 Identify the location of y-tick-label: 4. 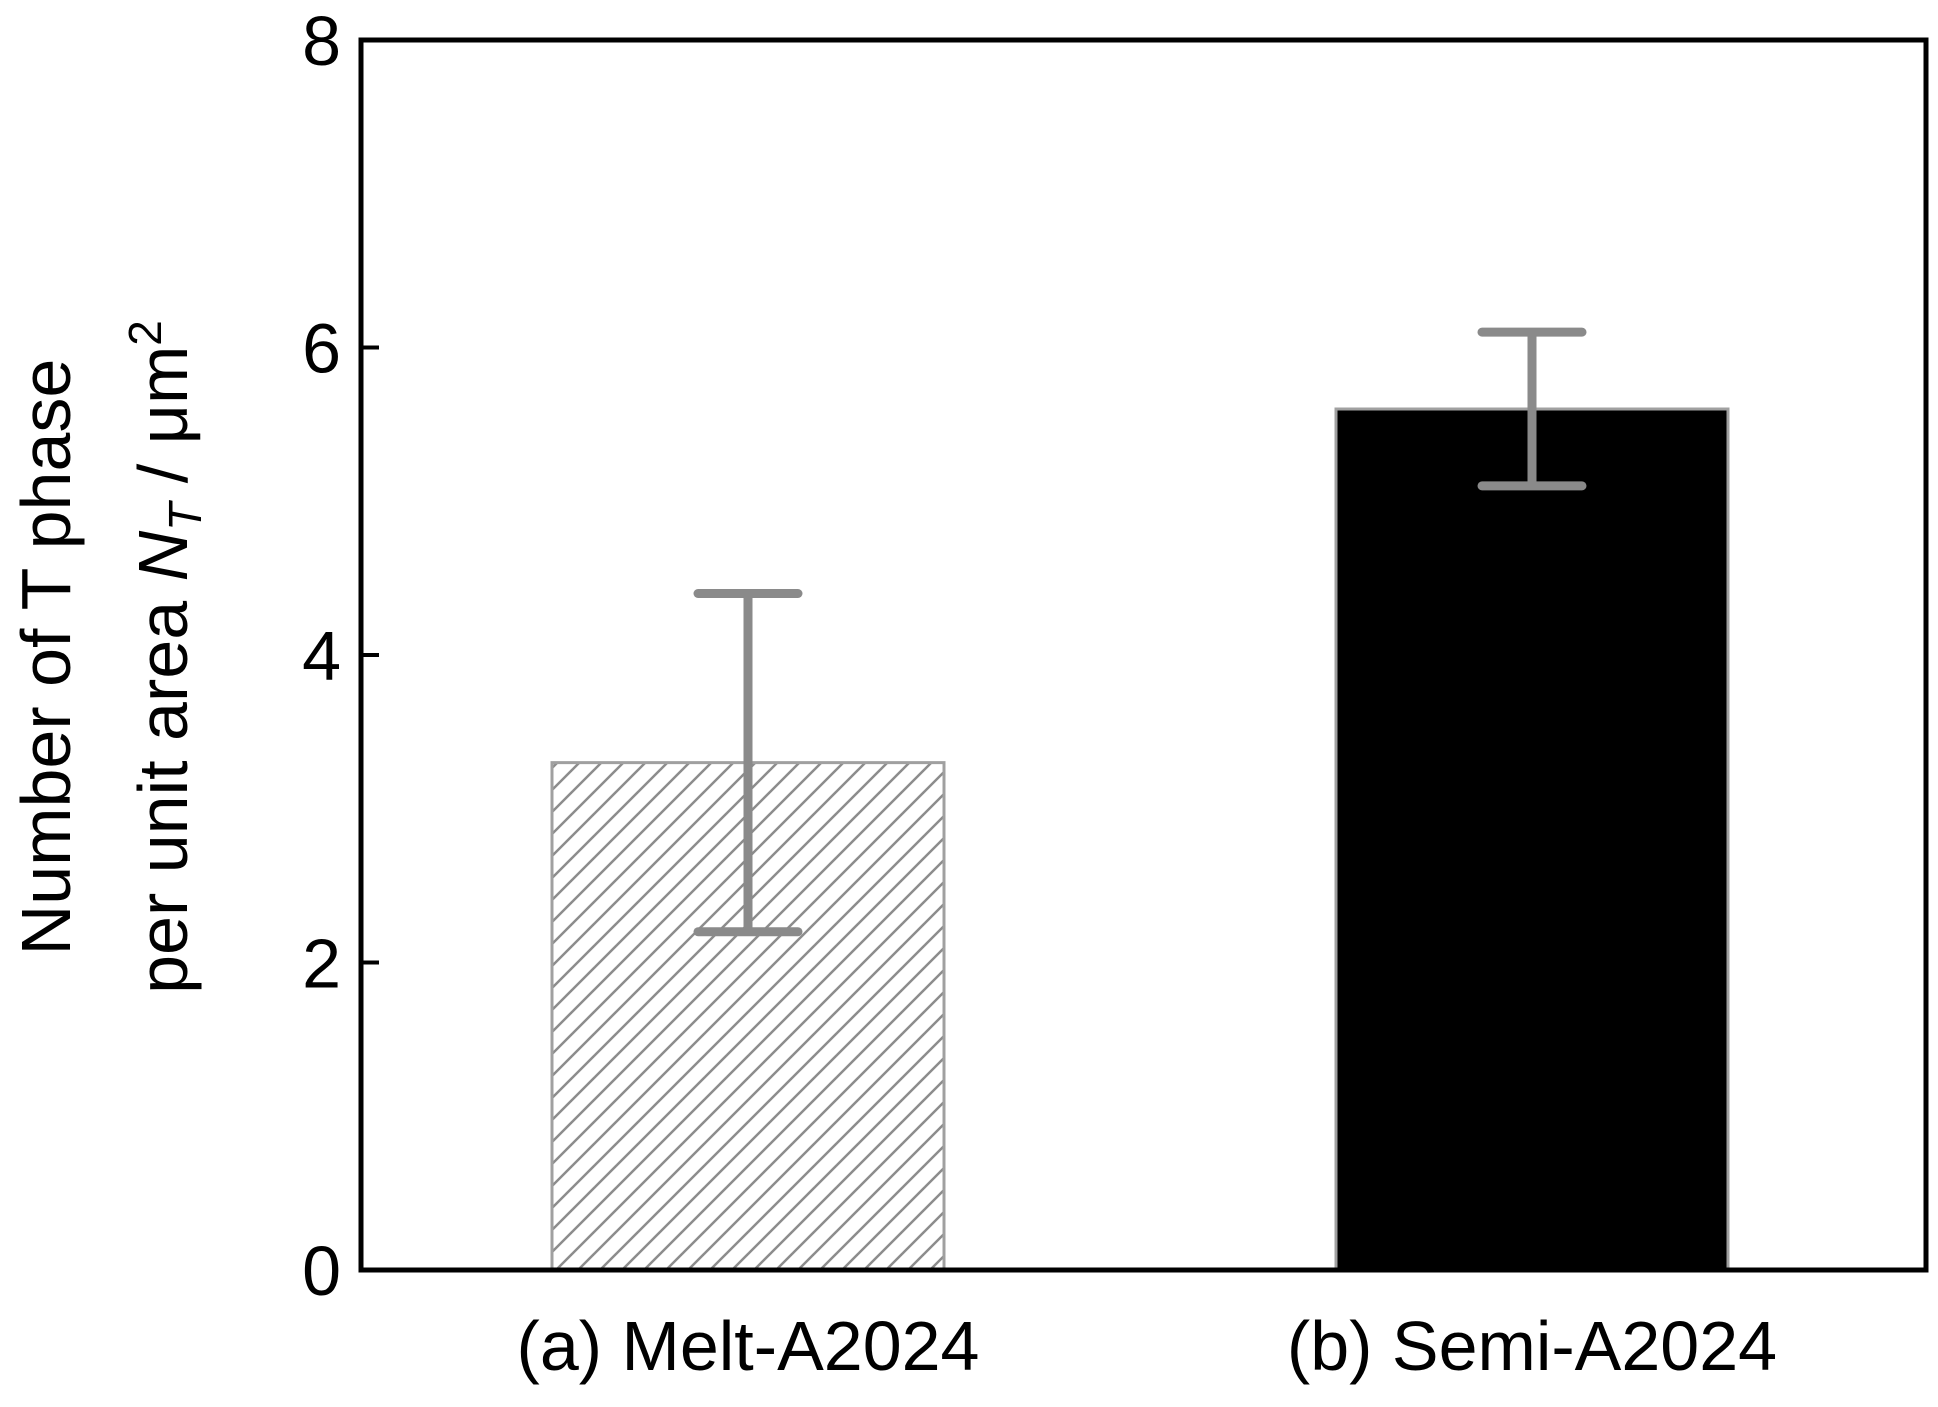
(321, 656).